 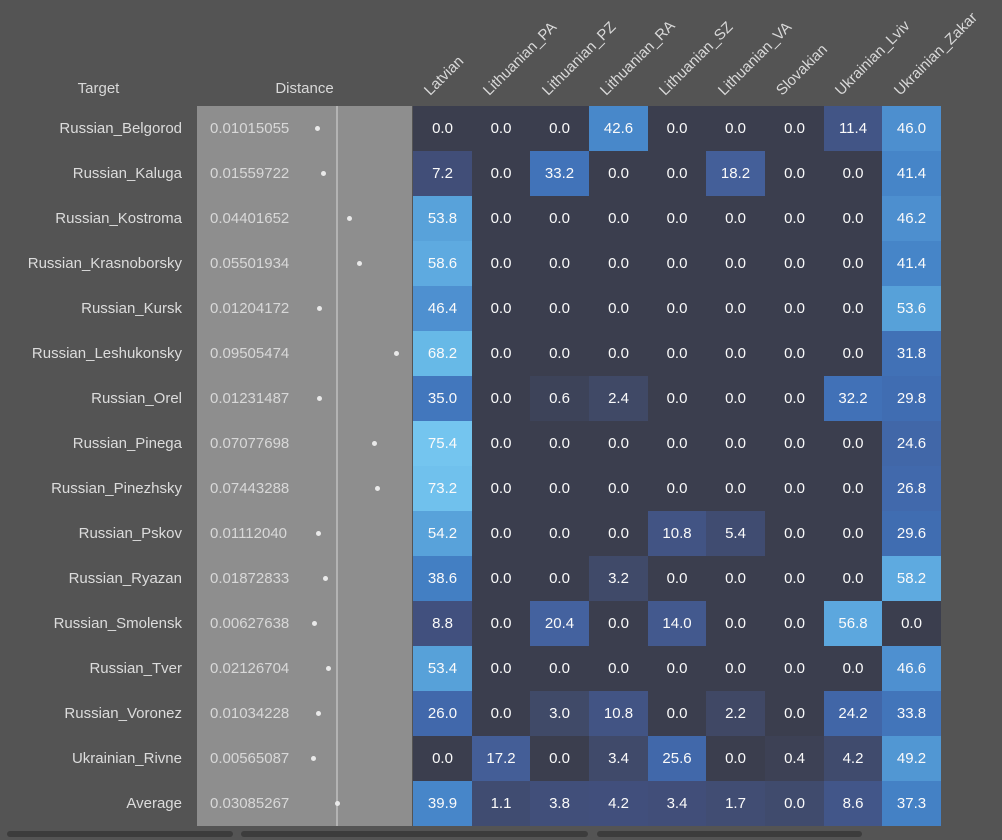 What do you see at coordinates (911, 578) in the screenshot?
I see `heatmap-cell: 58.2` at bounding box center [911, 578].